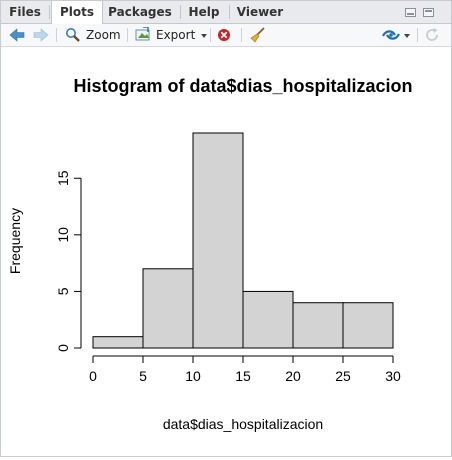  What do you see at coordinates (15, 241) in the screenshot?
I see `y-axis-label: Frequency` at bounding box center [15, 241].